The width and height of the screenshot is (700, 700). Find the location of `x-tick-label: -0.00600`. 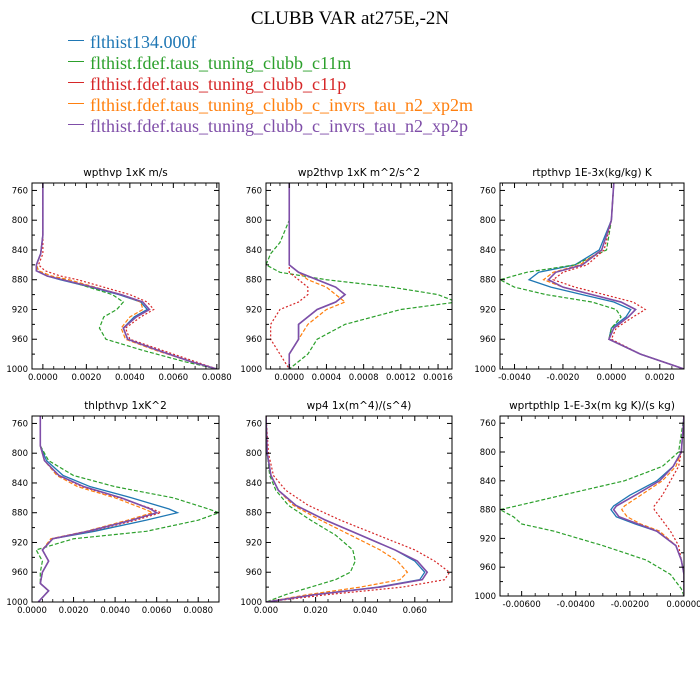

x-tick-label: -0.00600 is located at coordinates (522, 605).